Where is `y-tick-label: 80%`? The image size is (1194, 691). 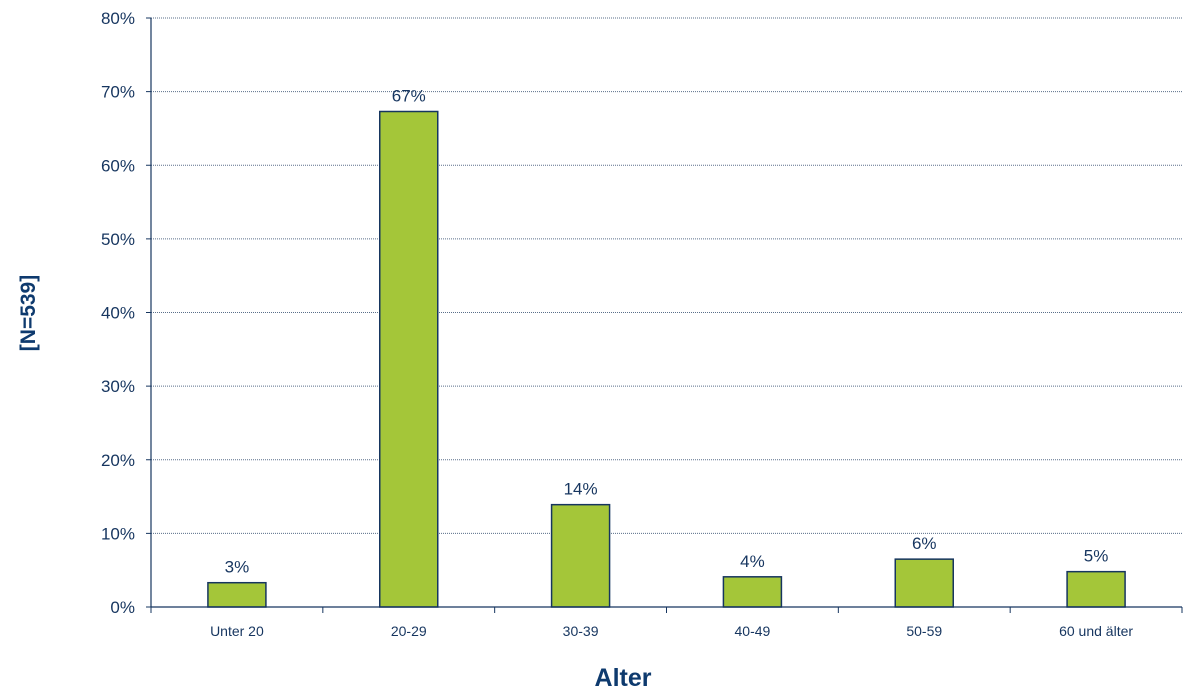 y-tick-label: 80% is located at coordinates (118, 18).